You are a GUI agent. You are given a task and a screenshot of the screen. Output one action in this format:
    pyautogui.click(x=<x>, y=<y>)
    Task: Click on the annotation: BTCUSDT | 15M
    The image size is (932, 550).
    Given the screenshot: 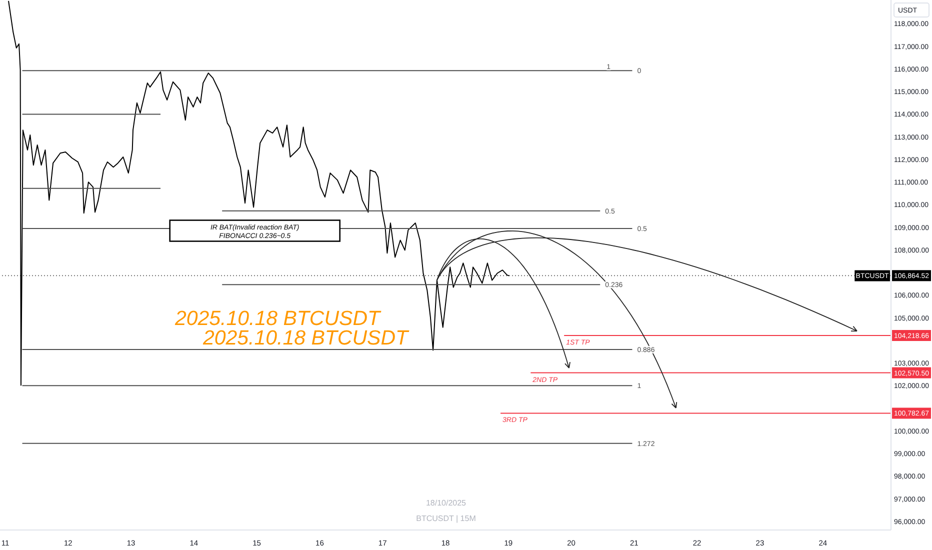 What is the action you would take?
    pyautogui.click(x=446, y=518)
    